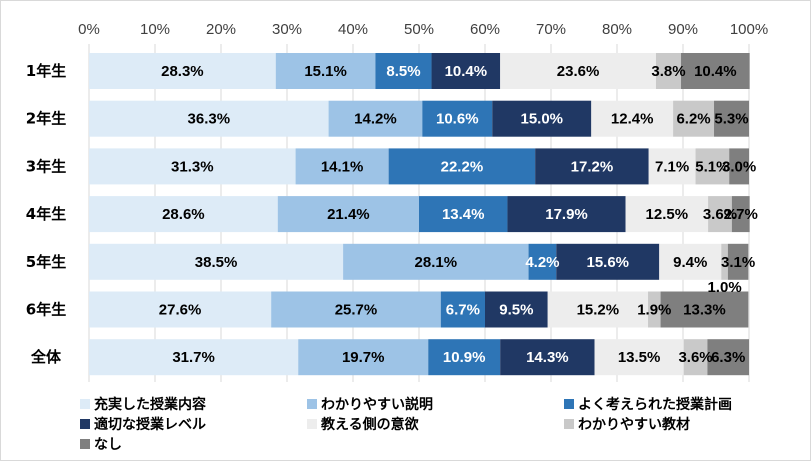  I want to click on x-tick-label: 80%, so click(617, 29).